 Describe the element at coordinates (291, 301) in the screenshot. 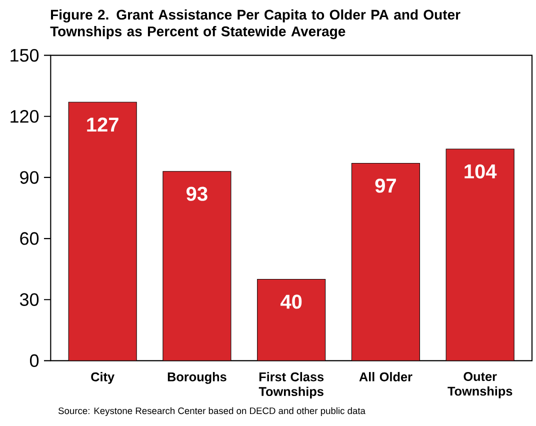

I see `data-label: 40` at that location.